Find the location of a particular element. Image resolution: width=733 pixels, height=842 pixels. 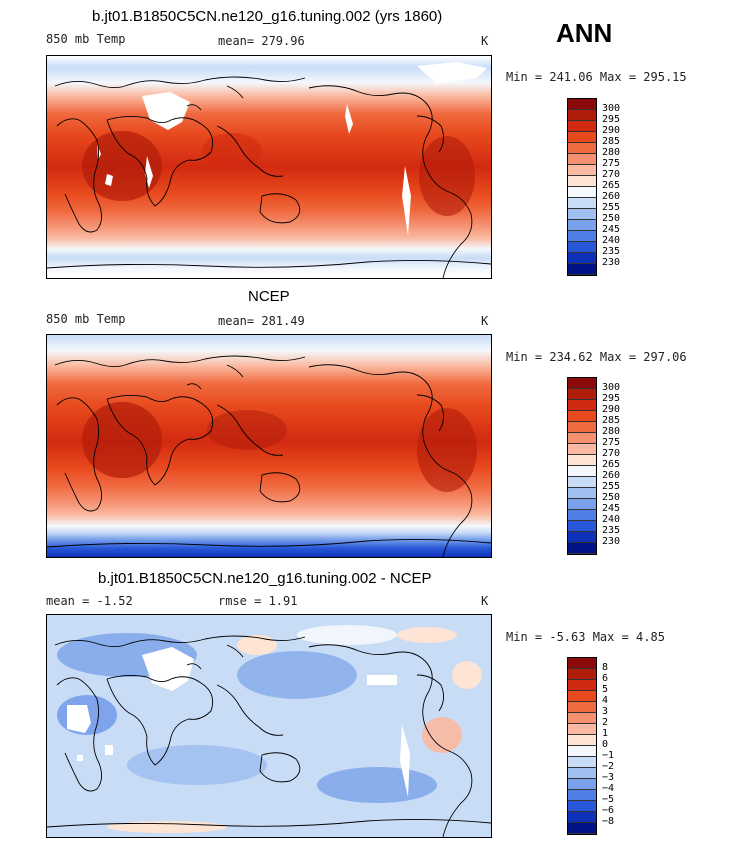

panel1-colorbar-tick-label: 275 is located at coordinates (611, 163).